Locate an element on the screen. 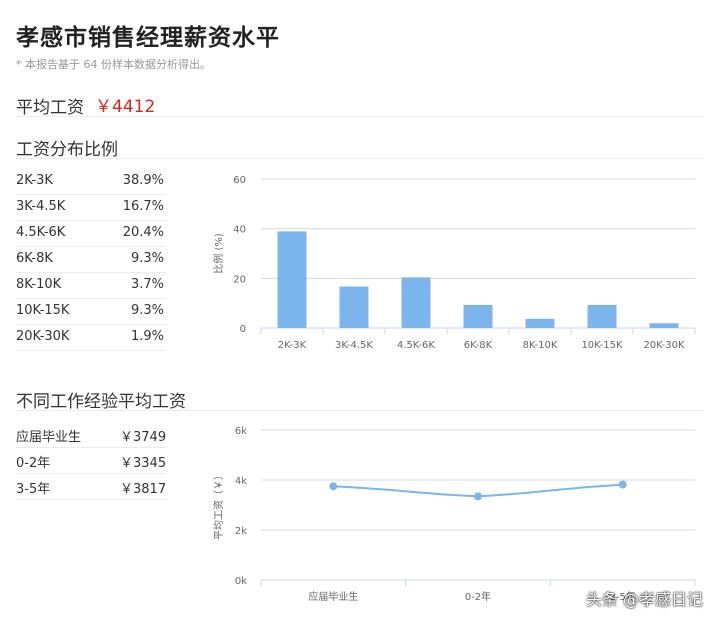 The image size is (719, 622). y-tick-label: 40 is located at coordinates (239, 230).